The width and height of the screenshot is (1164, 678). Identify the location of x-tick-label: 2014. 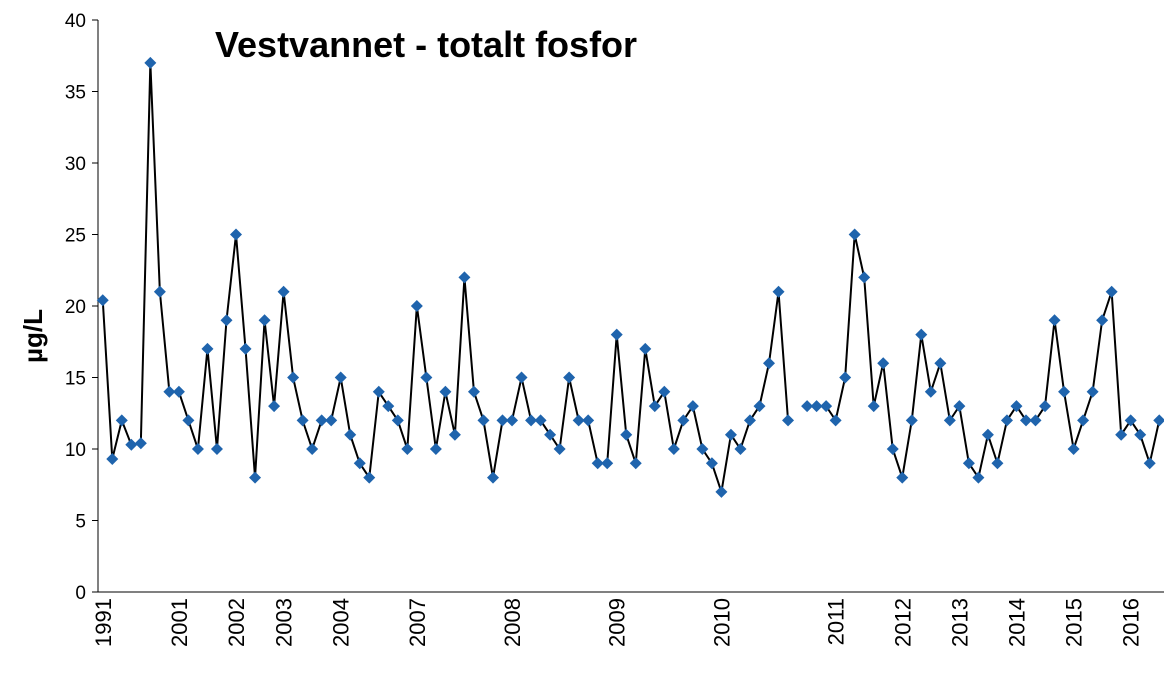
(1016, 622).